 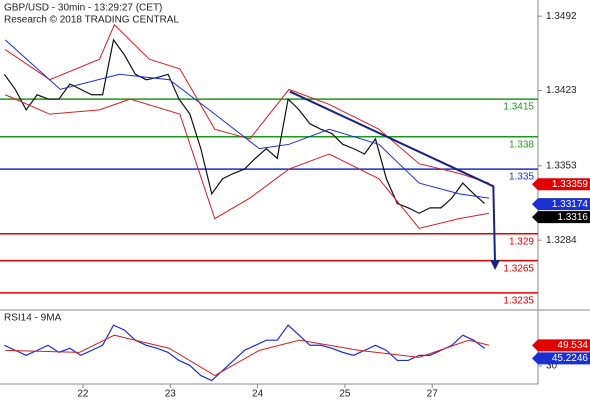 What do you see at coordinates (33, 318) in the screenshot?
I see `rsi-title: RSI14 - 9MA` at bounding box center [33, 318].